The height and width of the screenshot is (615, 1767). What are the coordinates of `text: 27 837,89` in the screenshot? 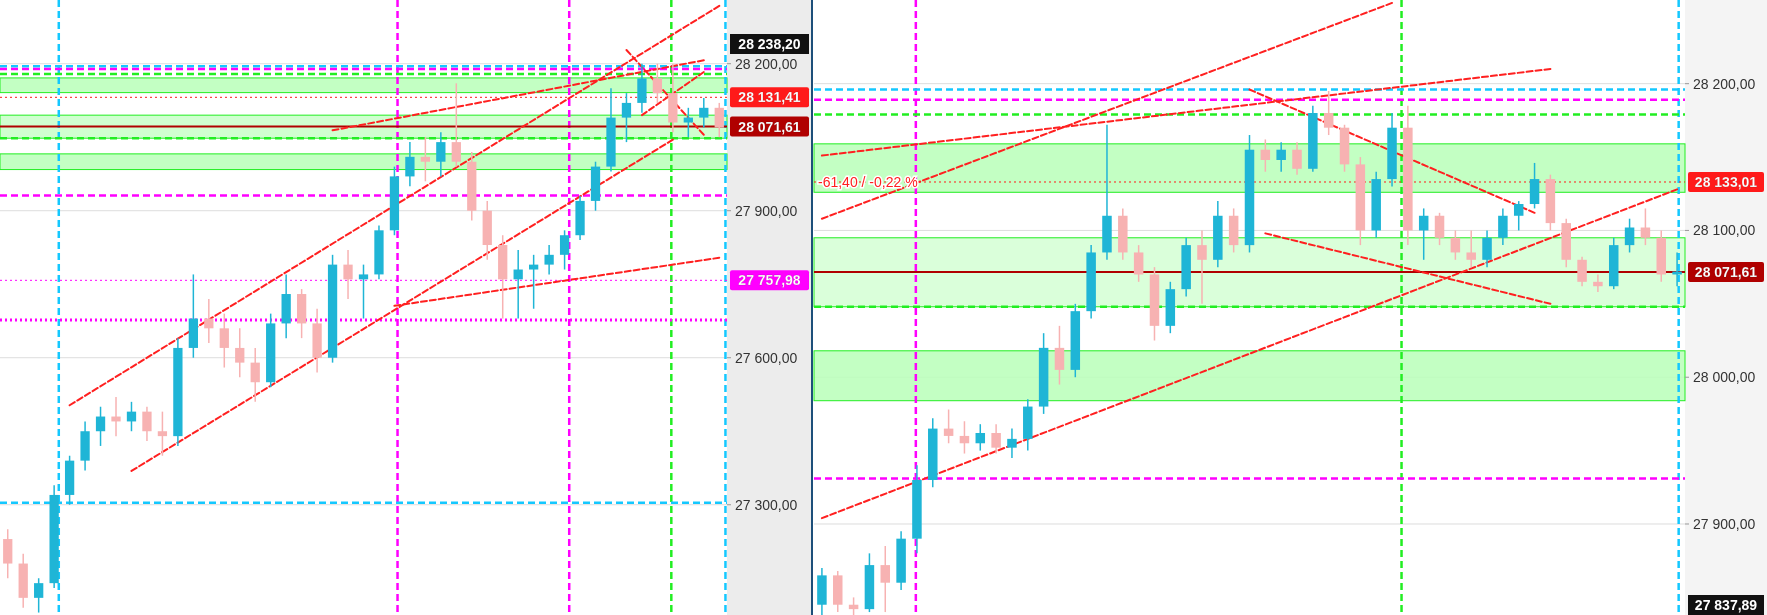 It's located at (1726, 604).